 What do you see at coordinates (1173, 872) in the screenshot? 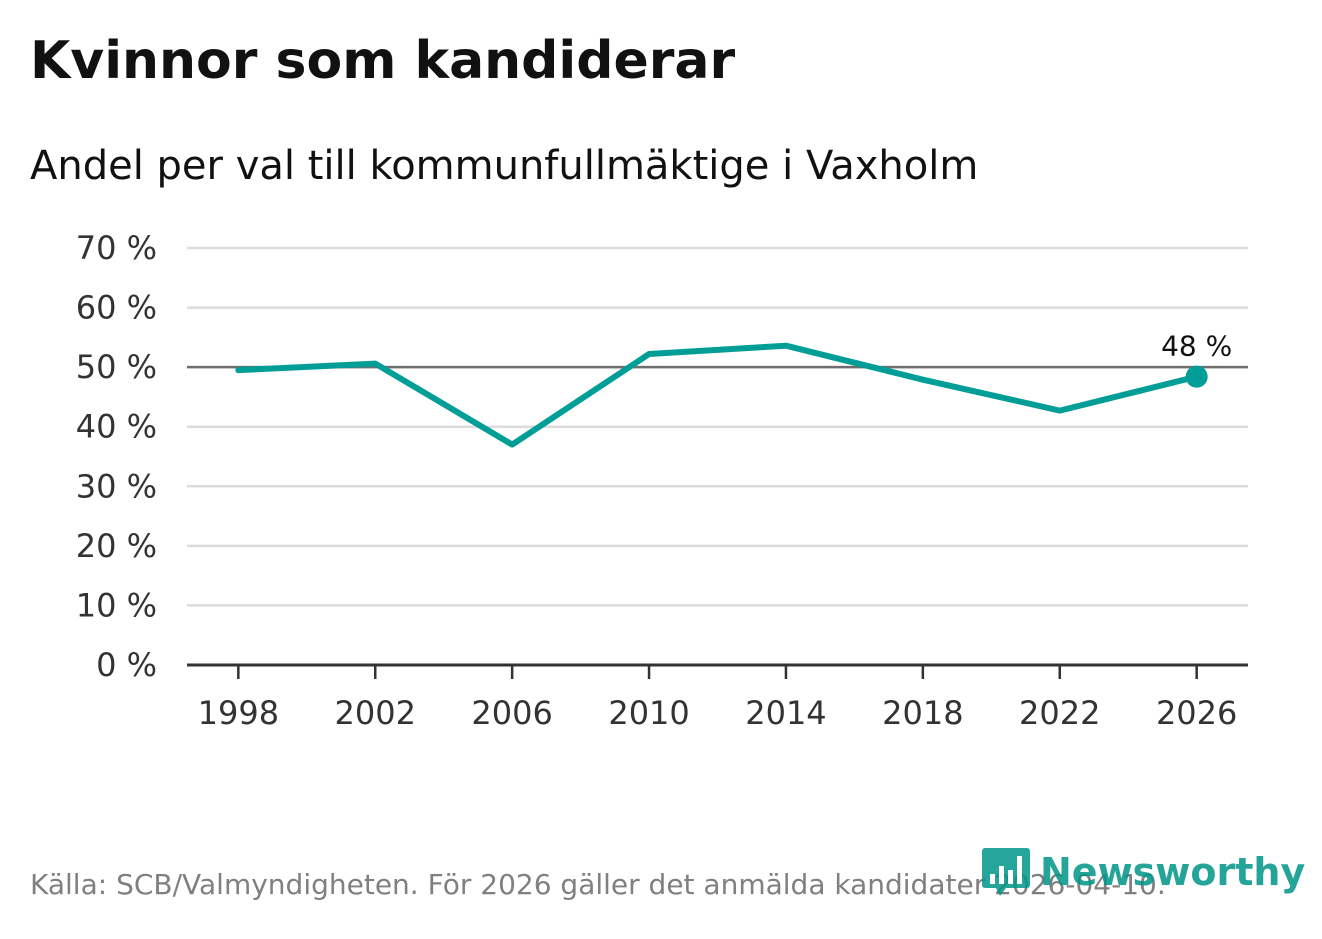
I see `brand-name: Newsworthy` at bounding box center [1173, 872].